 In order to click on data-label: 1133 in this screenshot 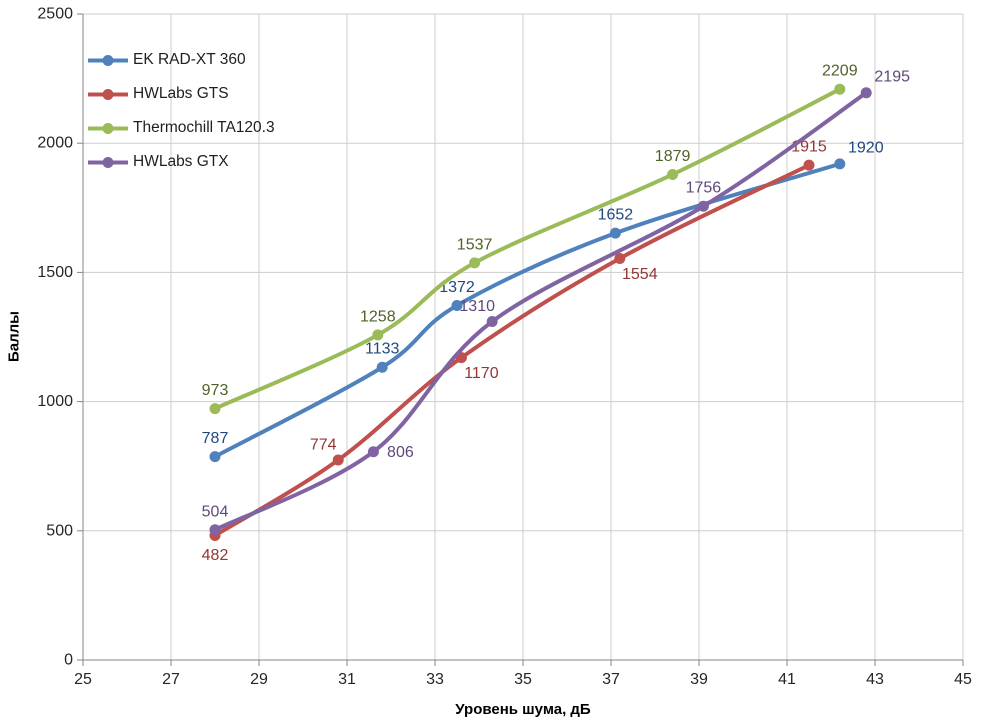, I will do `click(382, 349)`.